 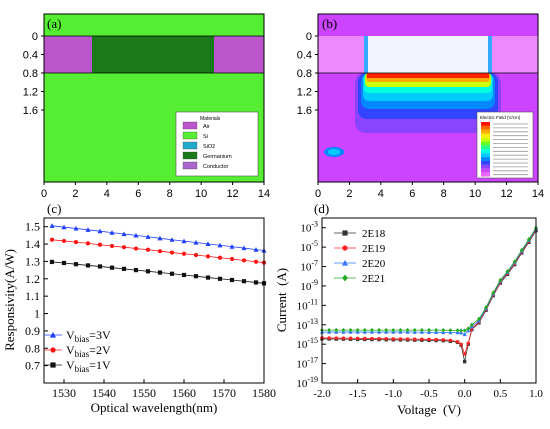 I want to click on panel-d-y-tick-exponent: -11, so click(x=313, y=301).